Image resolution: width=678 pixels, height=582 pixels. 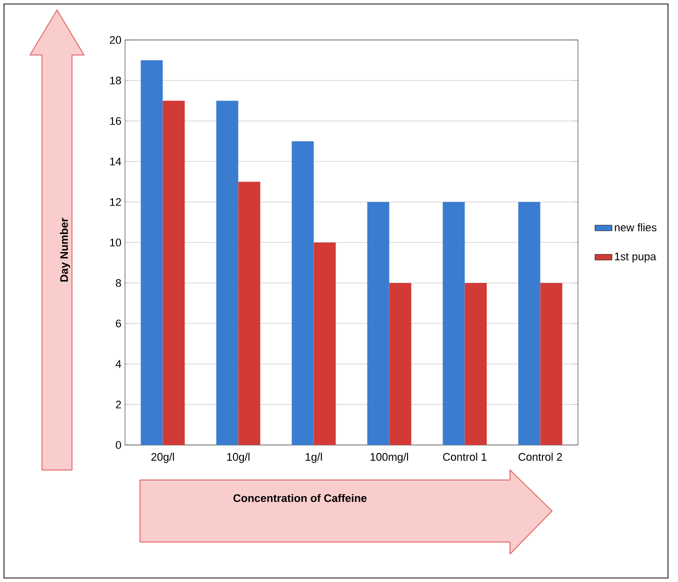 I want to click on x-tick-label: 20g/l, so click(x=162, y=457).